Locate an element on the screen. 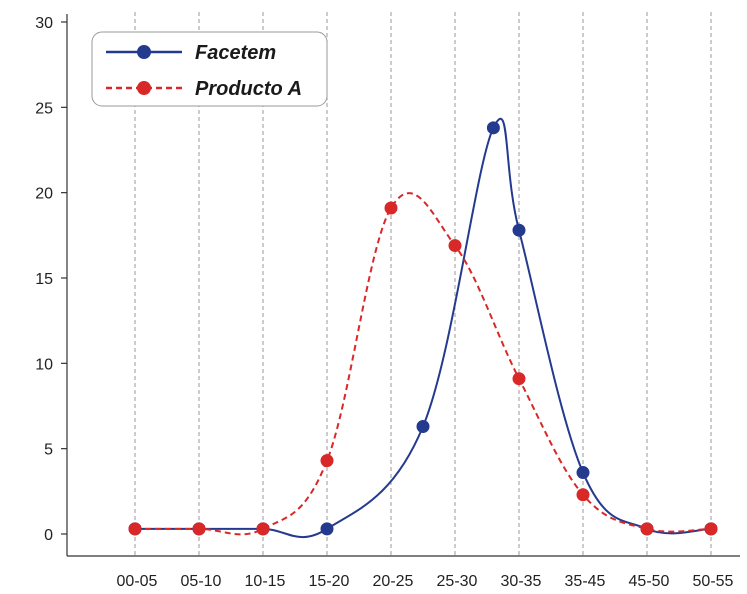 This screenshot has height=594, width=747. legend-label-facetem: Facetem is located at coordinates (235, 53).